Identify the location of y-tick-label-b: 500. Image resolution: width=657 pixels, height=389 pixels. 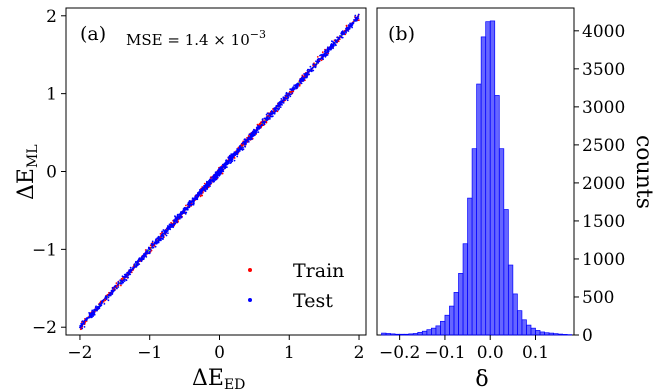
(598, 298).